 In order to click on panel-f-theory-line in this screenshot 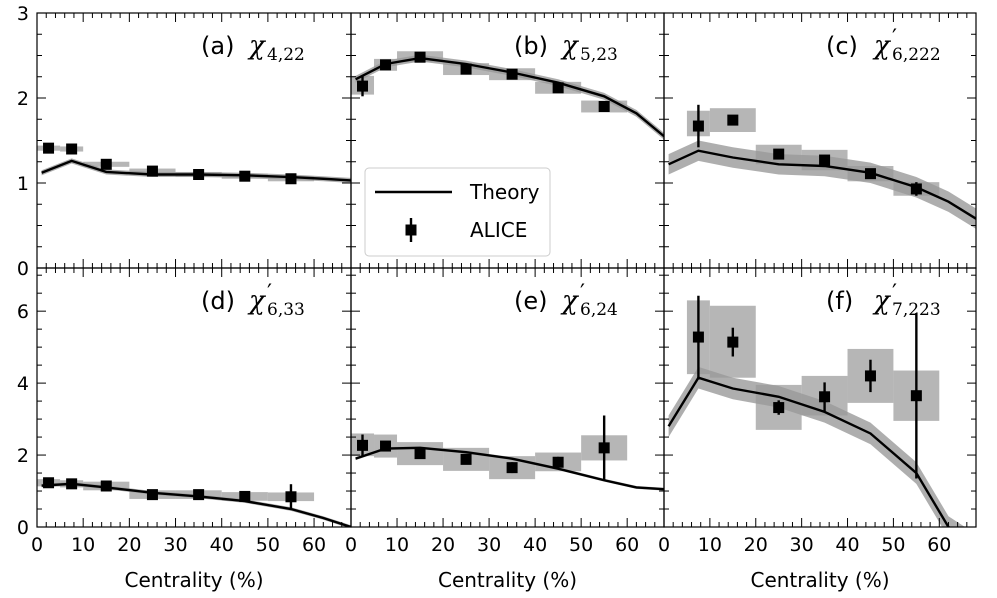, I will do `click(809, 451)`.